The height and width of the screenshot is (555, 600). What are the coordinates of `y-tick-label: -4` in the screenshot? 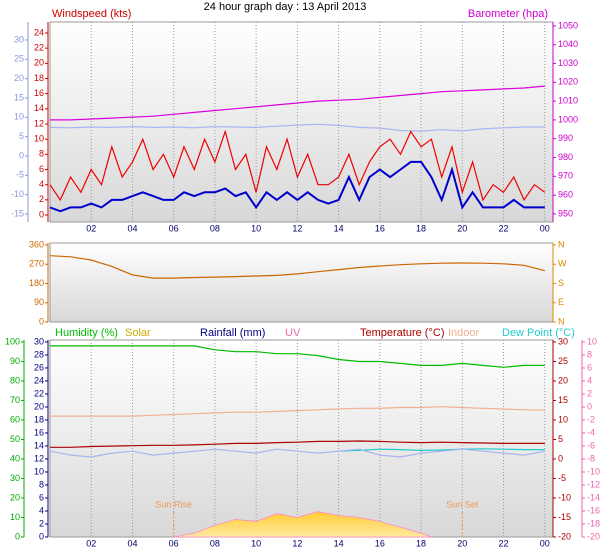 It's located at (591, 432).